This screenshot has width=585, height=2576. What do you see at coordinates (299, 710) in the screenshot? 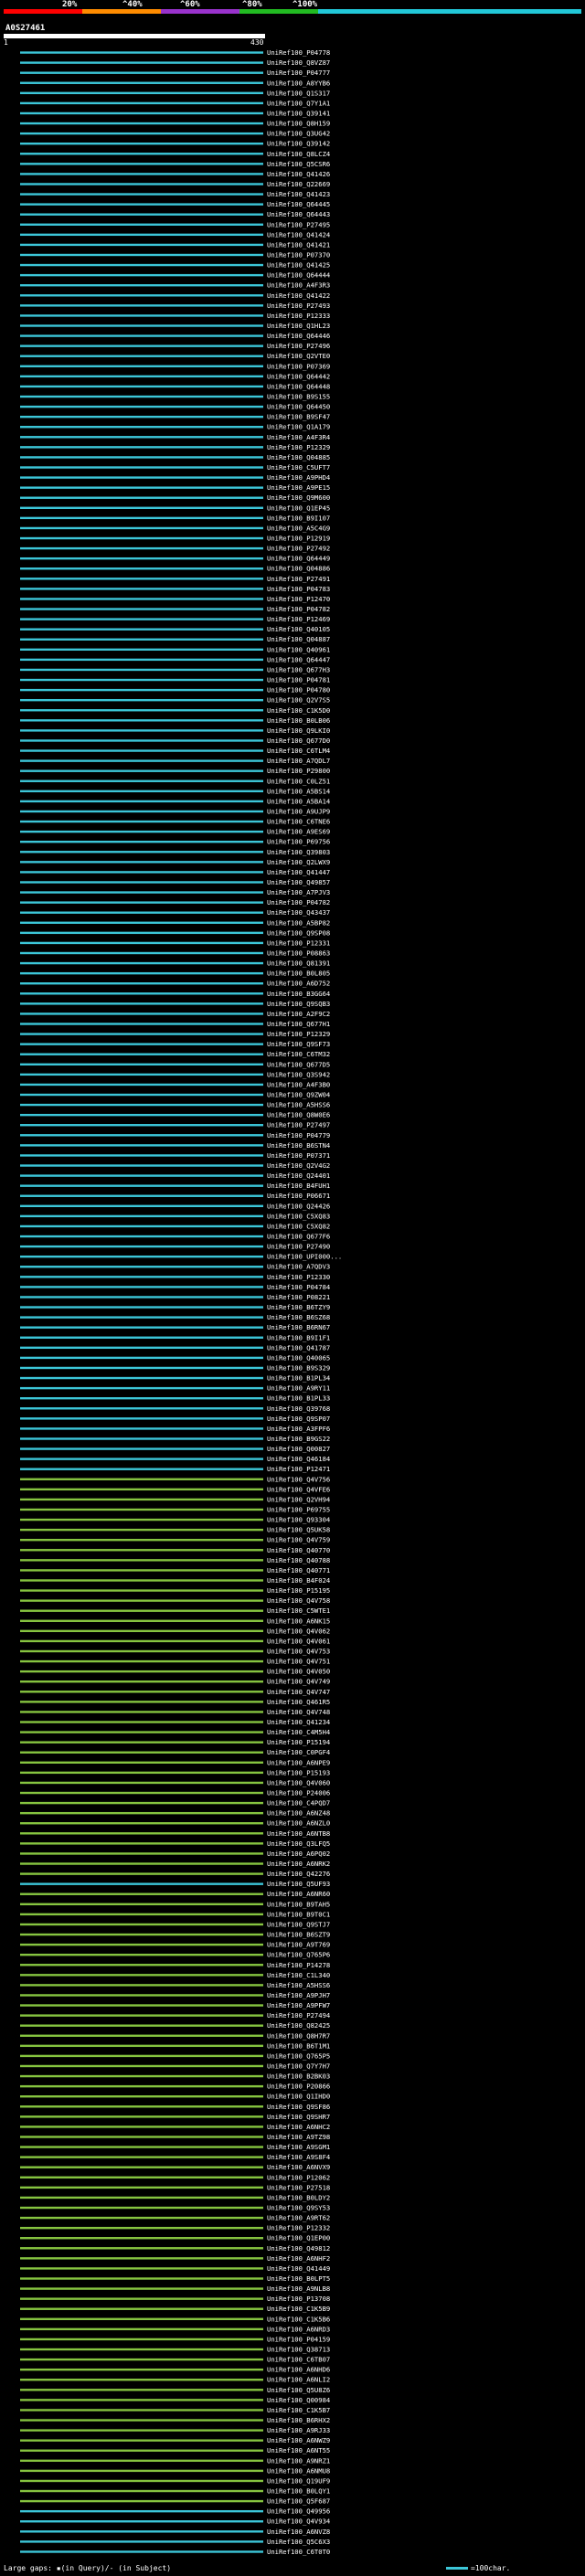
I see `hit-label: UniRef100_C1K5D0` at bounding box center [299, 710].